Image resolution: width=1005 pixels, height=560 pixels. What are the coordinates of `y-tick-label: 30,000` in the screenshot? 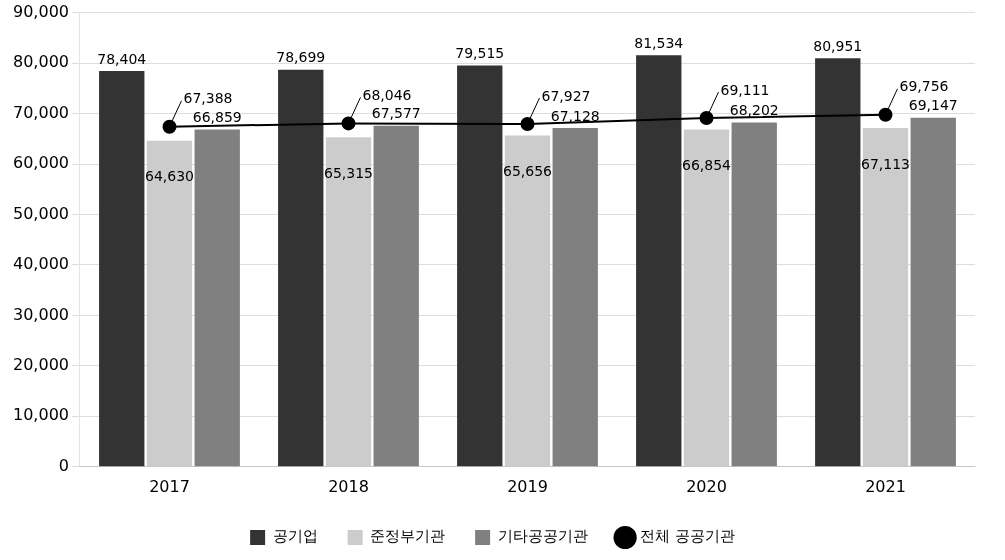 It's located at (41, 314).